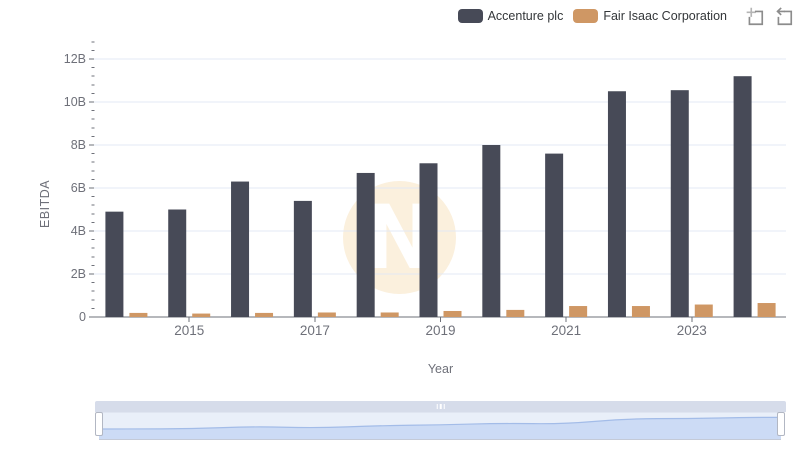  Describe the element at coordinates (783, 16) in the screenshot. I see `restore-icon` at that location.